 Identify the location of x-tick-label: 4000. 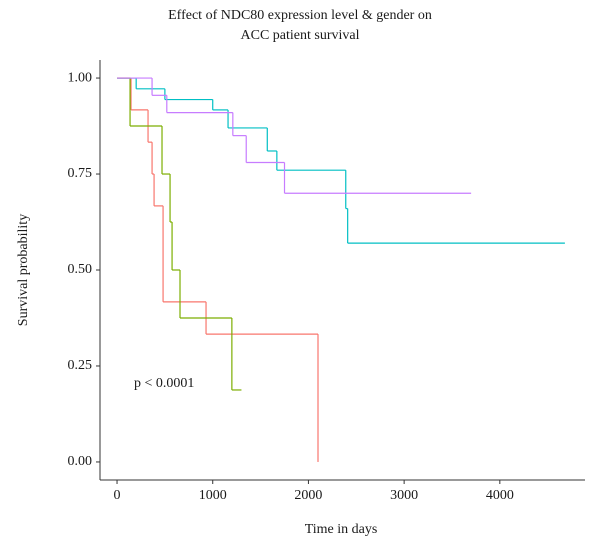
(500, 495).